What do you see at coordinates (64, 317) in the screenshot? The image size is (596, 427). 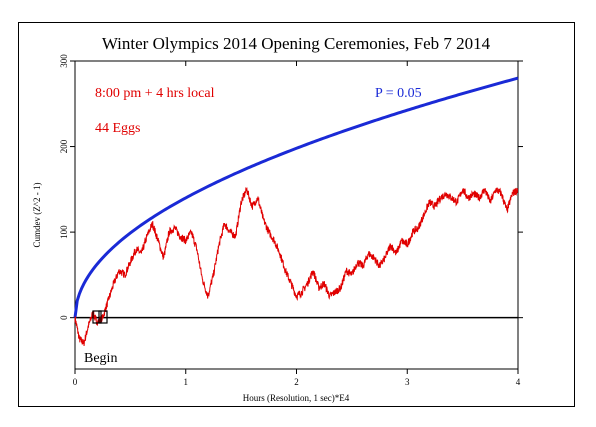 I see `y-tick-label: 0` at bounding box center [64, 317].